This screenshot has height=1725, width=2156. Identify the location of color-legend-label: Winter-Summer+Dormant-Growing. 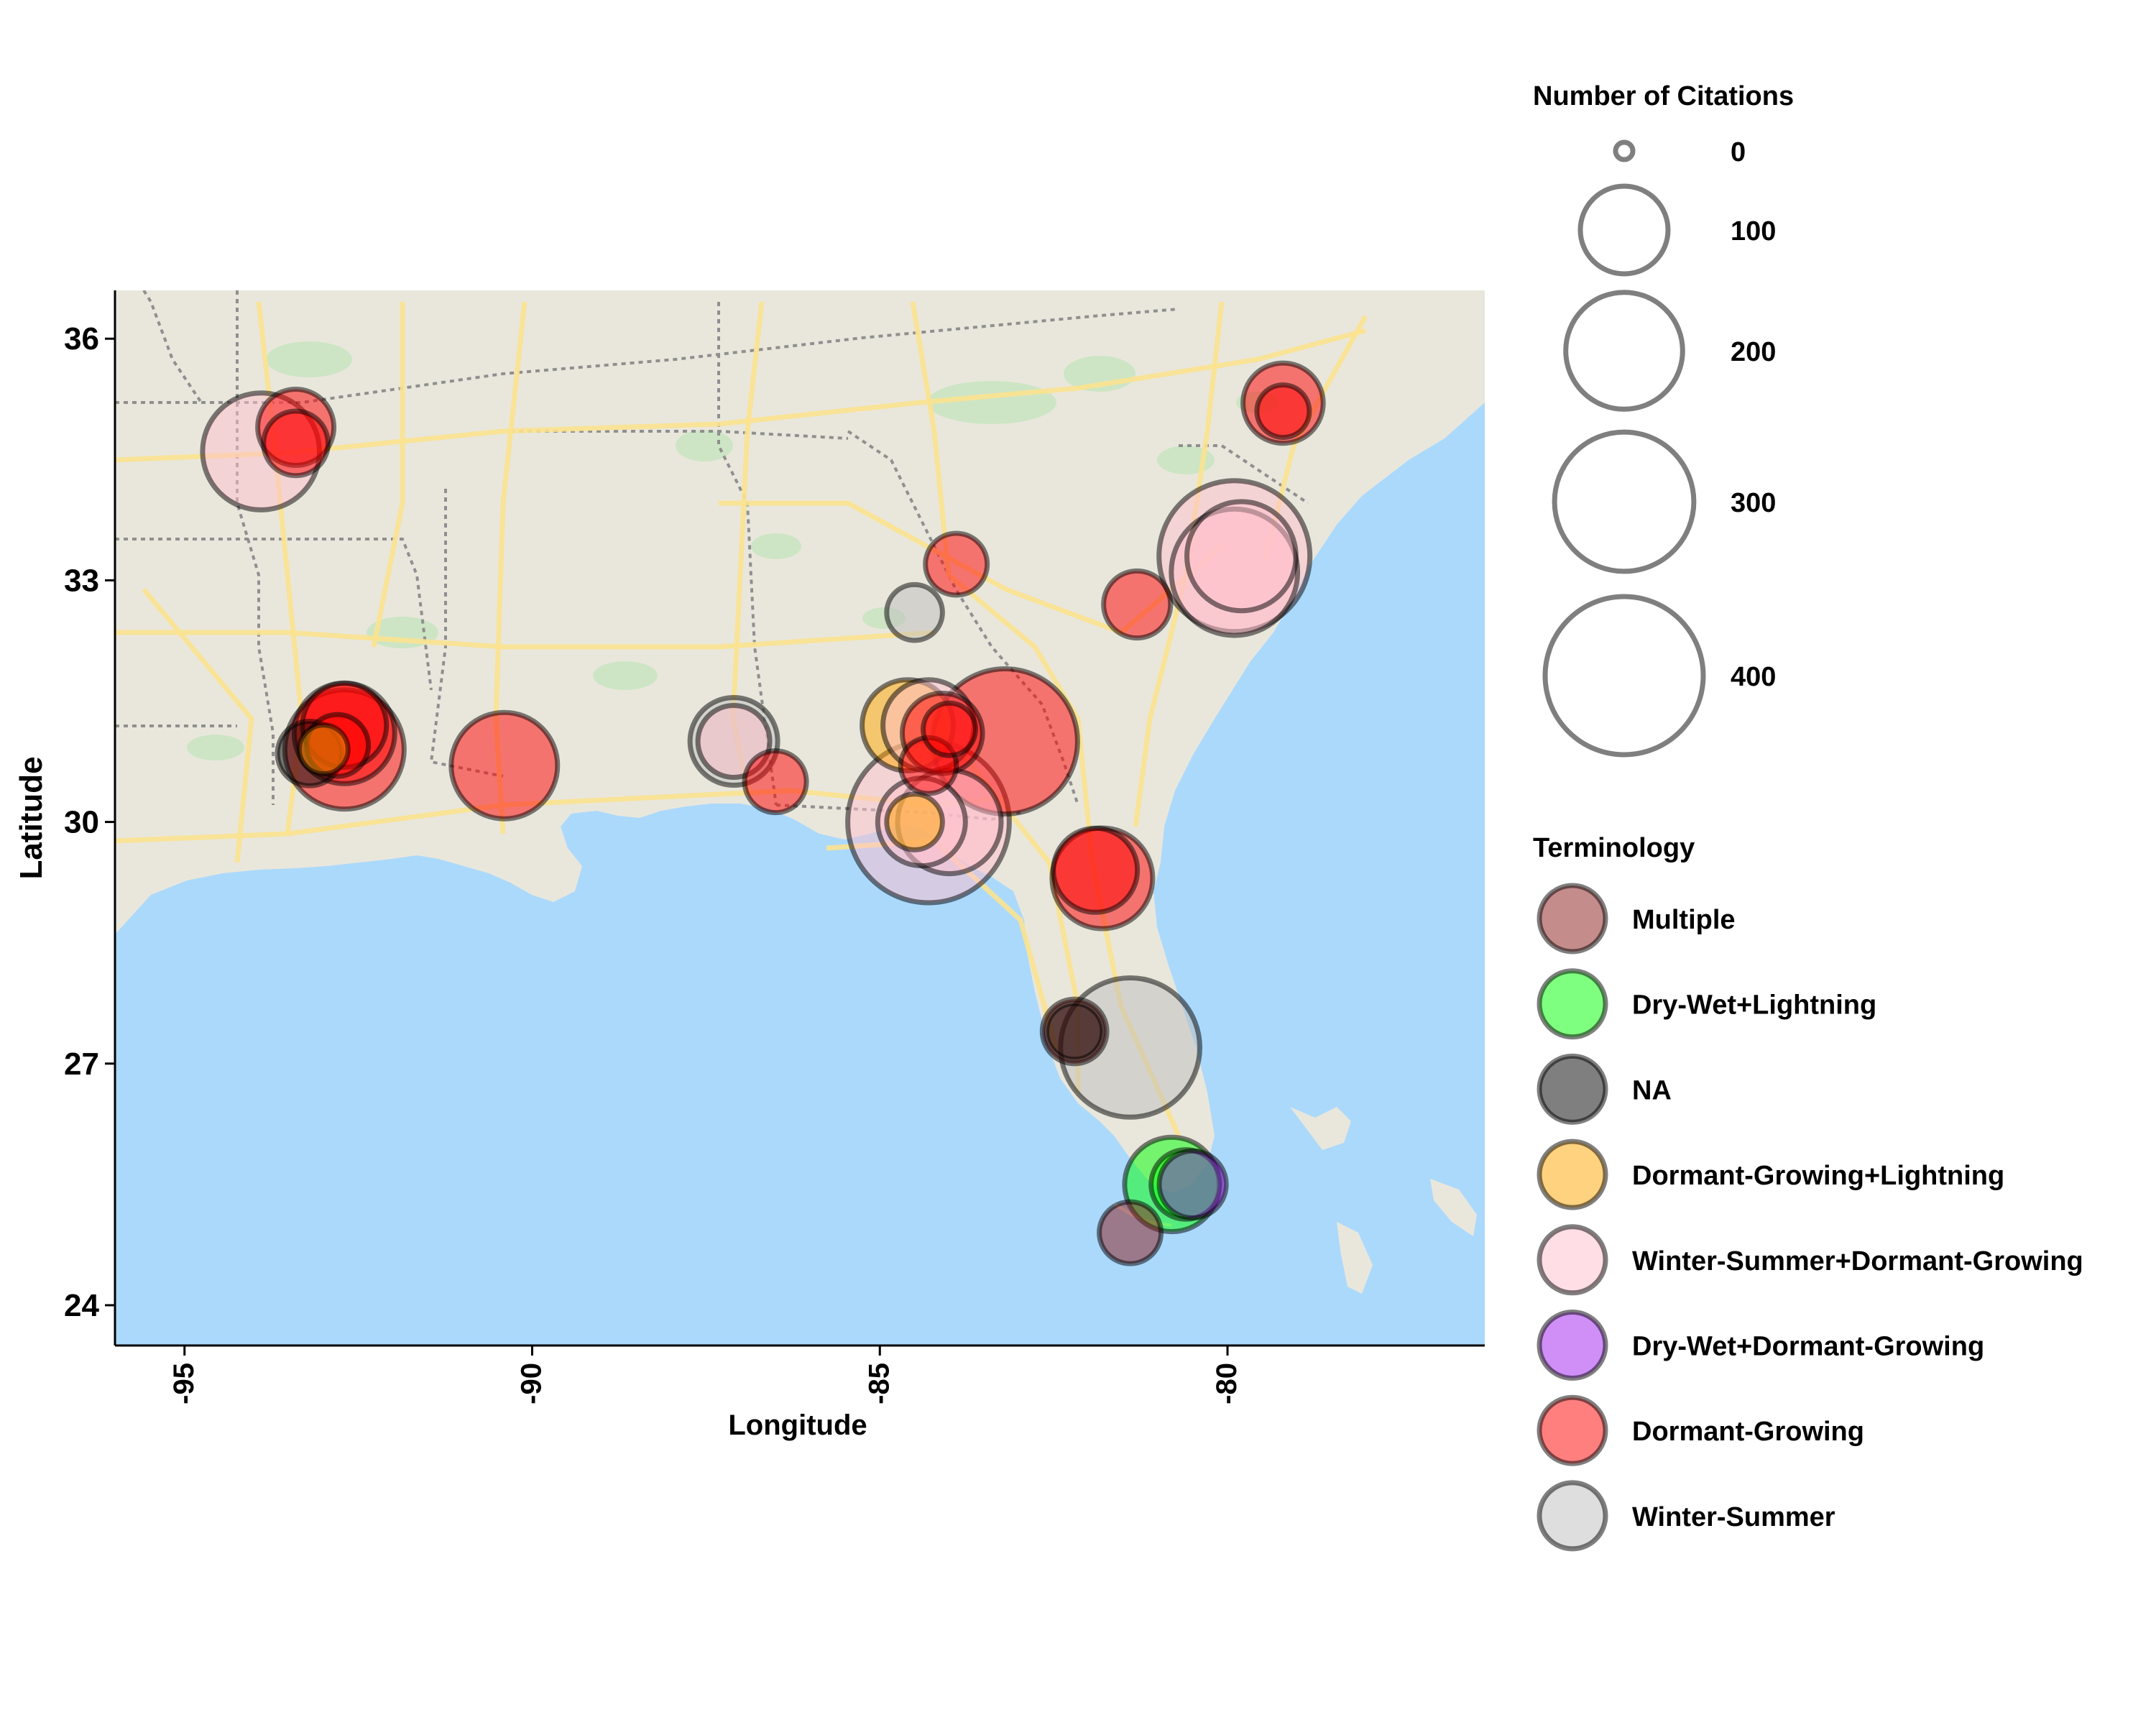
(1858, 1261).